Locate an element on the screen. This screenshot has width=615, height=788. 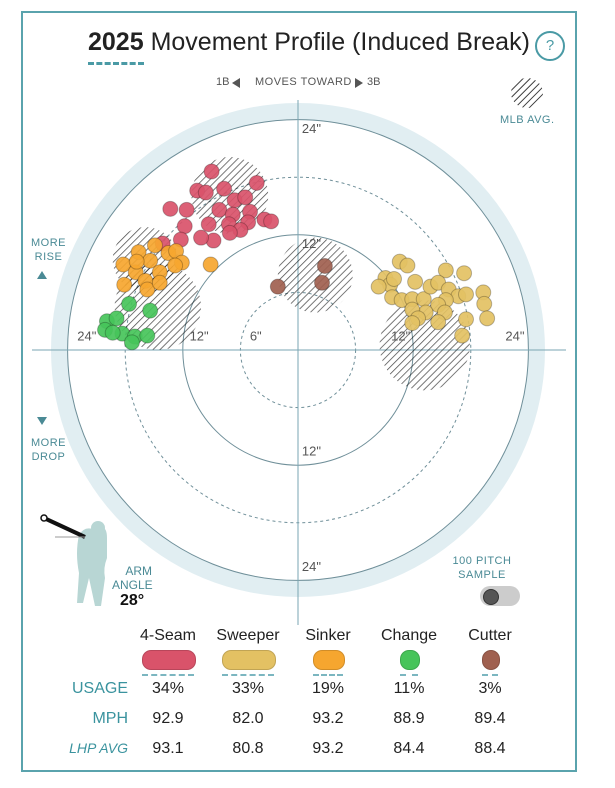
arm-angle-value: 28° is located at coordinates (132, 600).